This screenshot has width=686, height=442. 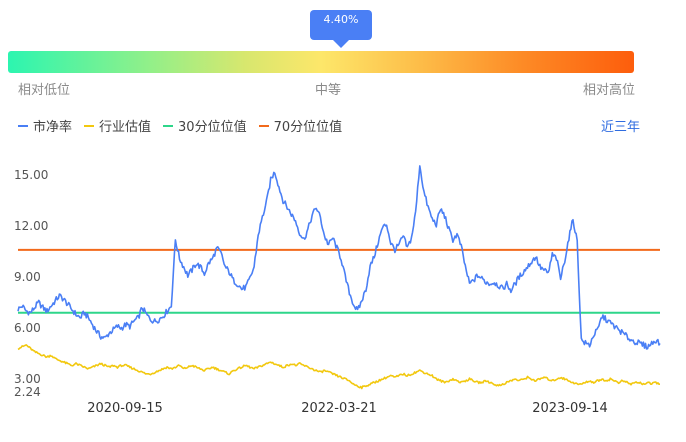 What do you see at coordinates (321, 62) in the screenshot?
I see `percentile-gradient-bar` at bounding box center [321, 62].